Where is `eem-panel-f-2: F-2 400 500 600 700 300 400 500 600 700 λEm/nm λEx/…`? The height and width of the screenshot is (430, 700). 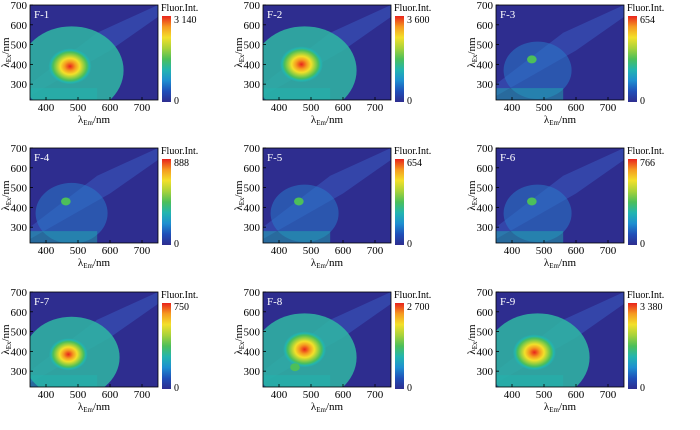 eem-panel-f-2: F-2 400 500 600 700 300 400 500 600 700 λEm/nm λEx/… is located at coordinates (332, 63).